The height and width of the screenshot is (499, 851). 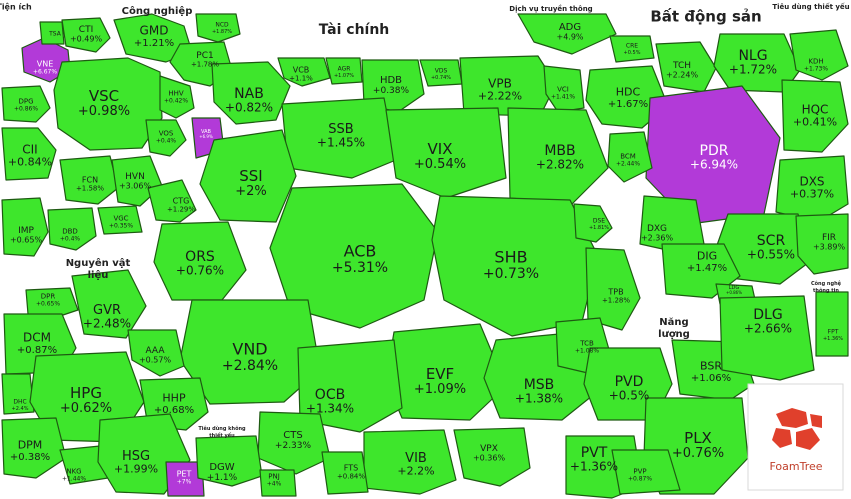 I want to click on stock-label-cti: CTI, so click(x=86, y=30).